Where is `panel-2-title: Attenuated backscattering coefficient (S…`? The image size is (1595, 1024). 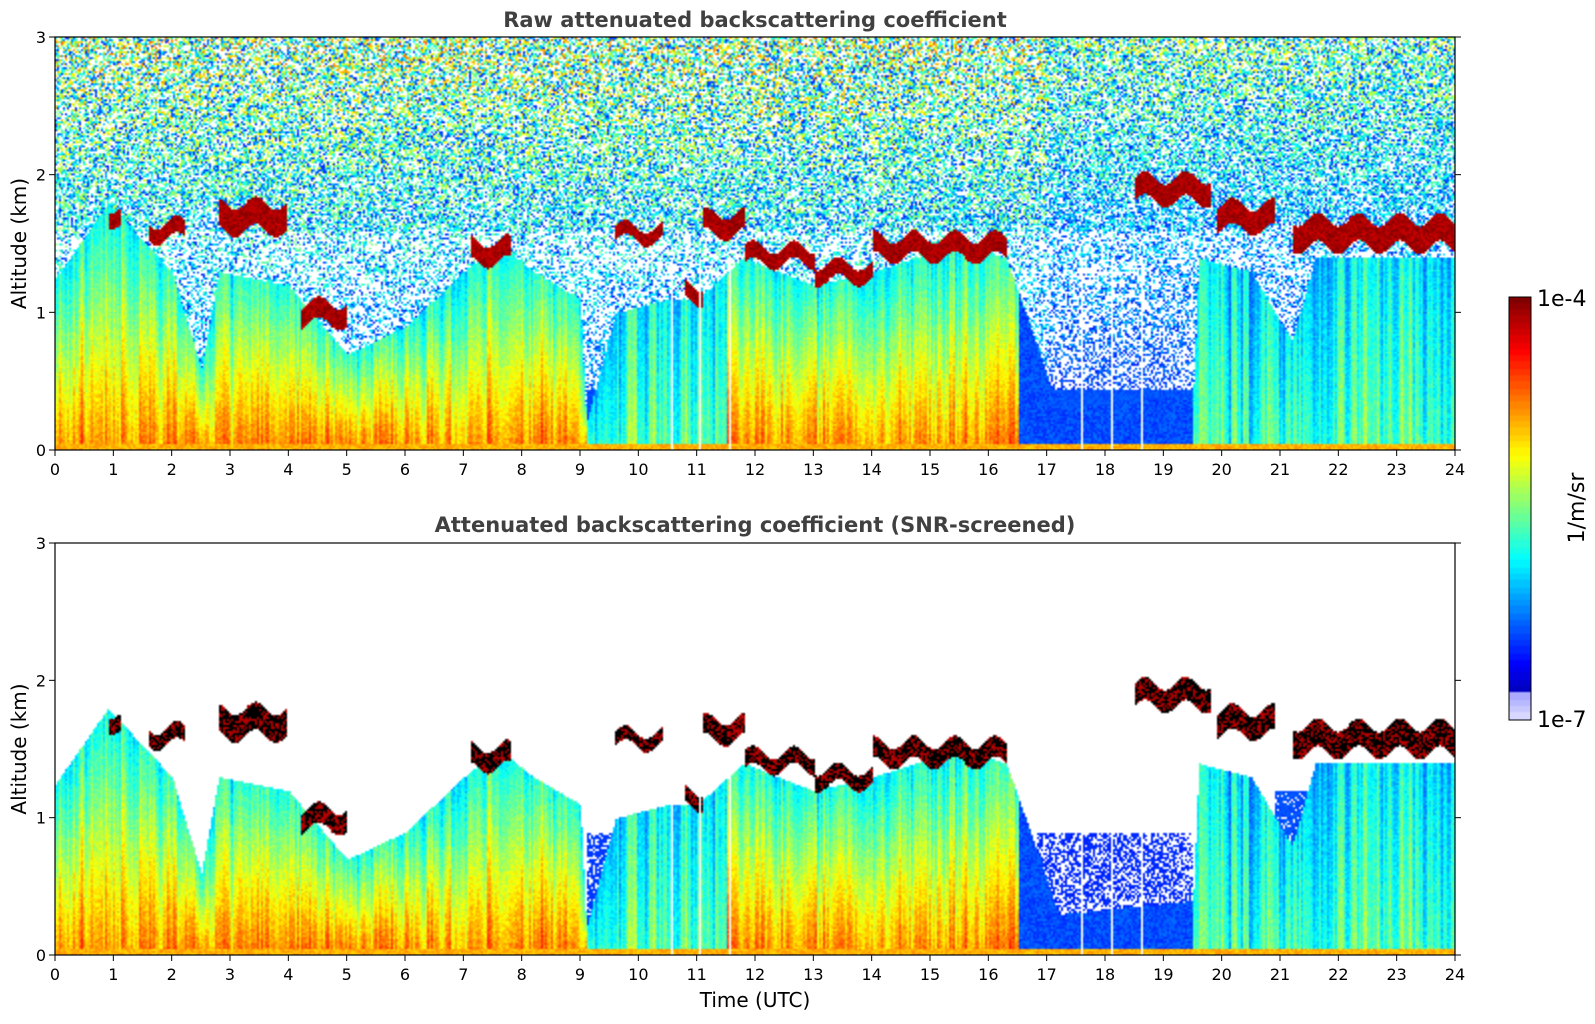 panel-2-title: Attenuated backscattering coefficient (S… is located at coordinates (755, 525).